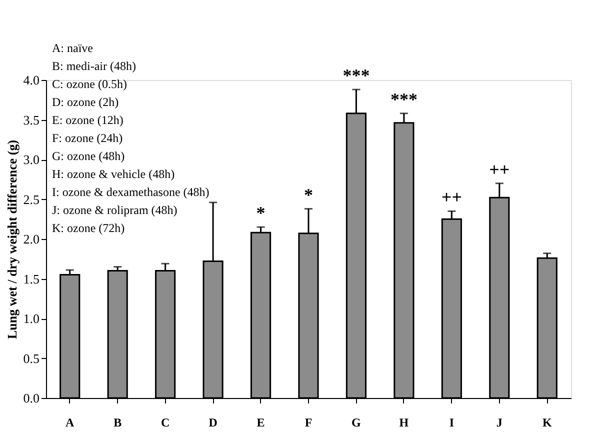 Image resolution: width=616 pixels, height=435 pixels. Describe the element at coordinates (72, 48) in the screenshot. I see `text: A: naïve` at that location.